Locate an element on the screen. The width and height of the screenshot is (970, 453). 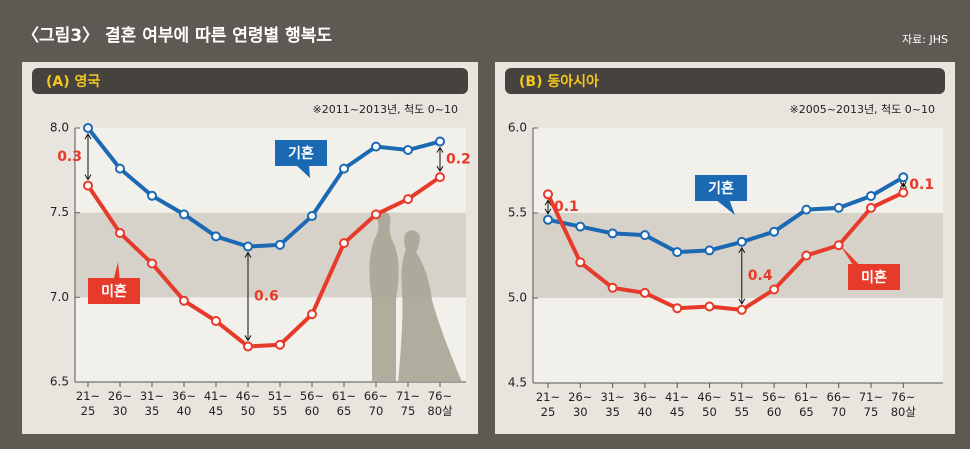
note: ※2011~2013년, 척도 0~10 is located at coordinates (385, 109).